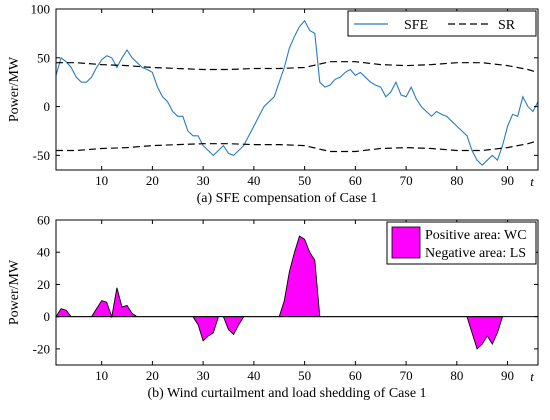  What do you see at coordinates (416, 25) in the screenshot?
I see `legend-label-sfe: SFE` at bounding box center [416, 25].